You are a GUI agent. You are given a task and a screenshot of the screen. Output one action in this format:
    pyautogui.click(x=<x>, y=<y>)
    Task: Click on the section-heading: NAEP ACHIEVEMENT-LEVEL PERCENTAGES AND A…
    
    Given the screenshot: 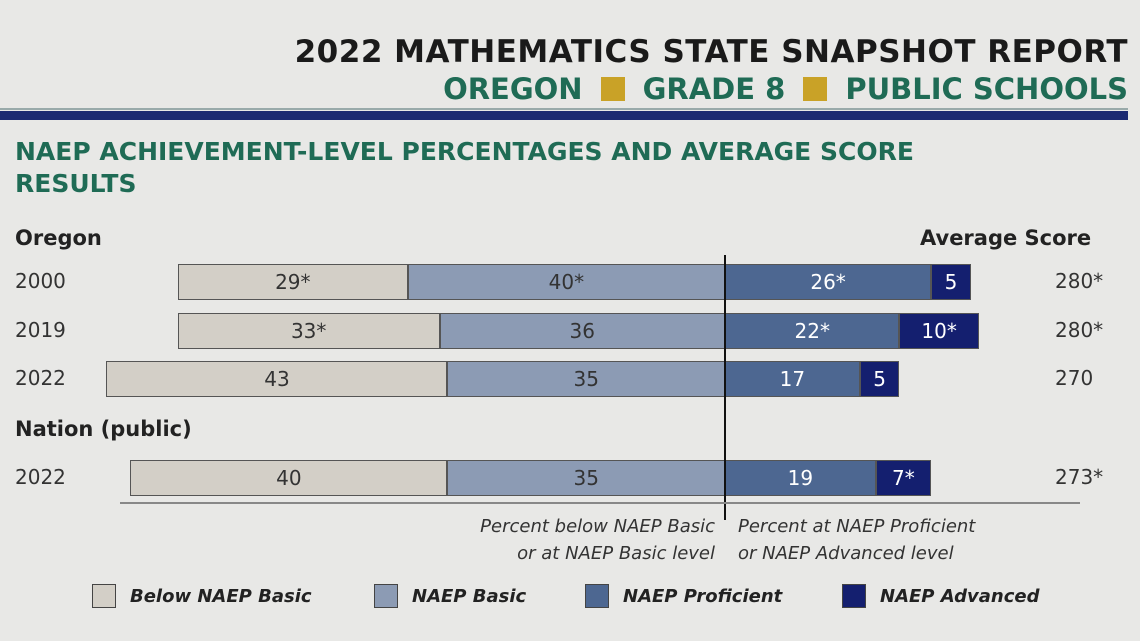 What is the action you would take?
    pyautogui.click(x=464, y=167)
    